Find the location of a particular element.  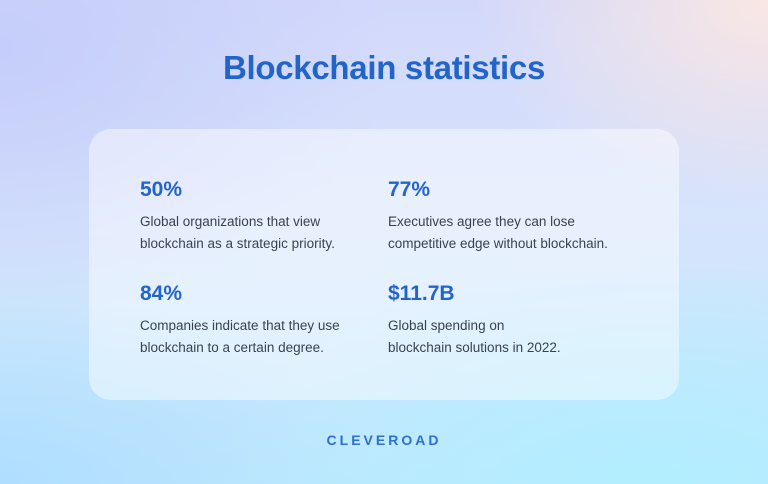

page-title: Blockchain statistics is located at coordinates (384, 67).